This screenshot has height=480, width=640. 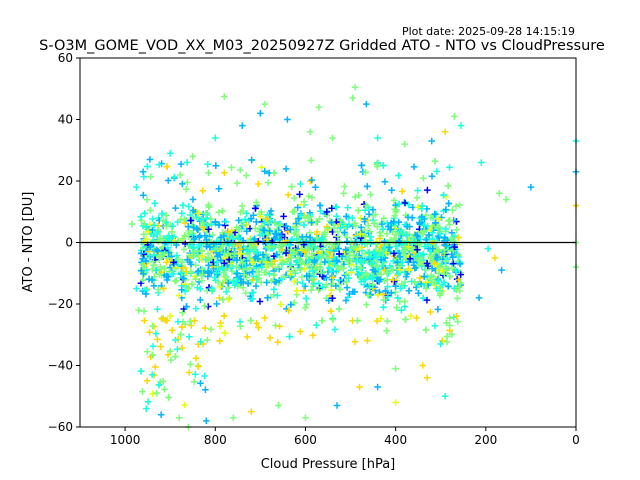 I want to click on plot-date: Plot date: 2025-09-28 14:15:19, so click(x=488, y=31).